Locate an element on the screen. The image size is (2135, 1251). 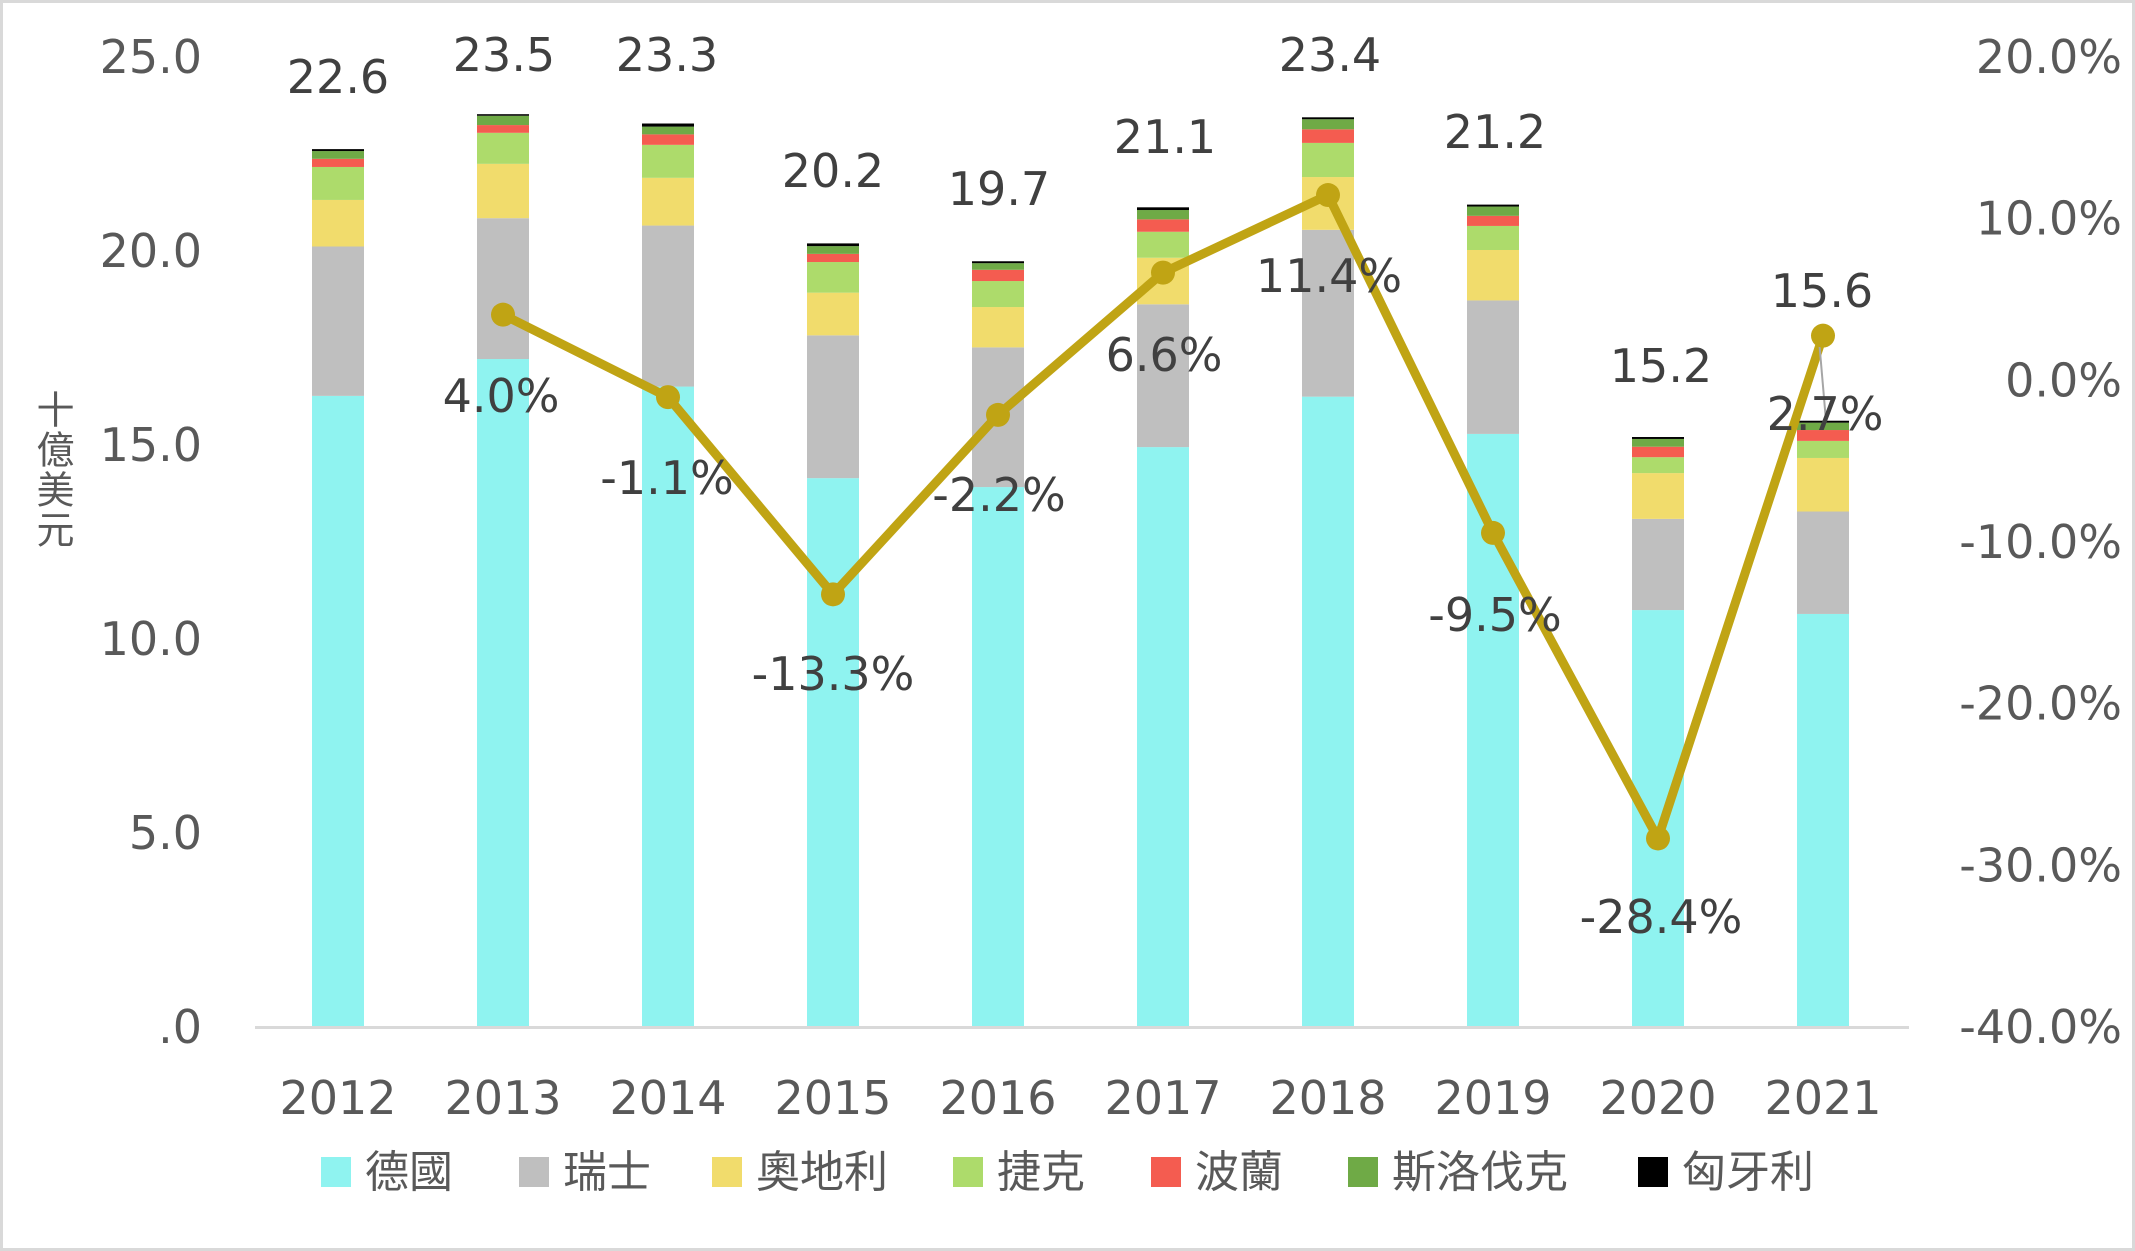
legend-item: 斯洛伐克 is located at coordinates (1458, 1172).